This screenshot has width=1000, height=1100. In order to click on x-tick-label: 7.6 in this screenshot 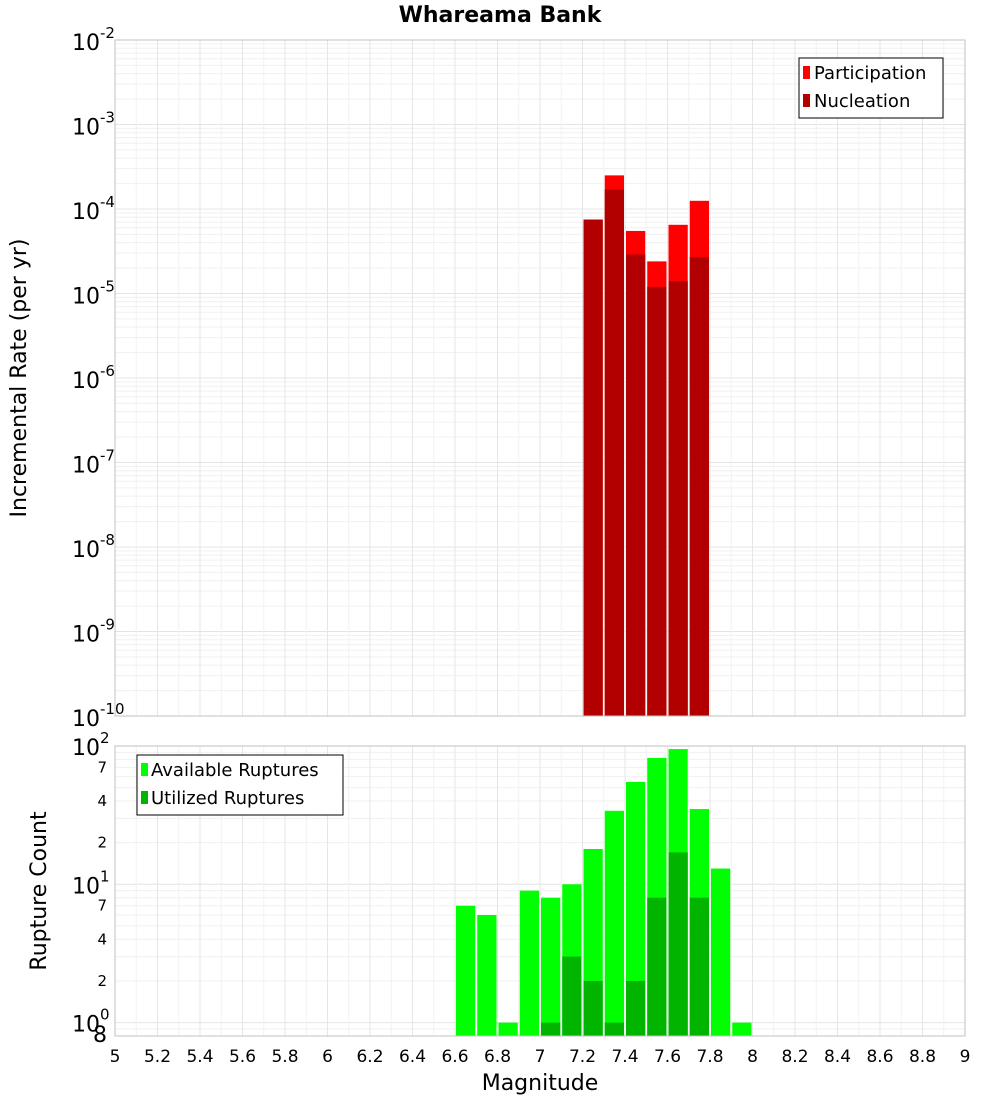, I will do `click(667, 1057)`.